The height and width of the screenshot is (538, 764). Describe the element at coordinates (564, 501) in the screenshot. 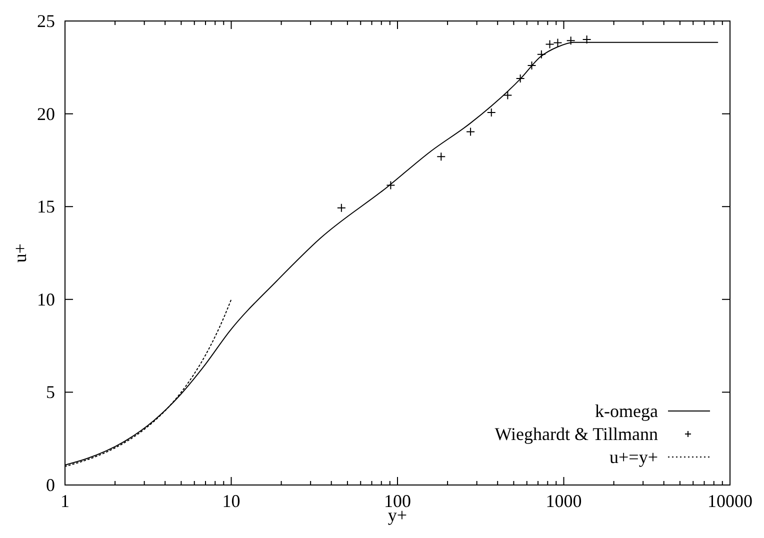

I see `x-tick-label: 1000` at that location.